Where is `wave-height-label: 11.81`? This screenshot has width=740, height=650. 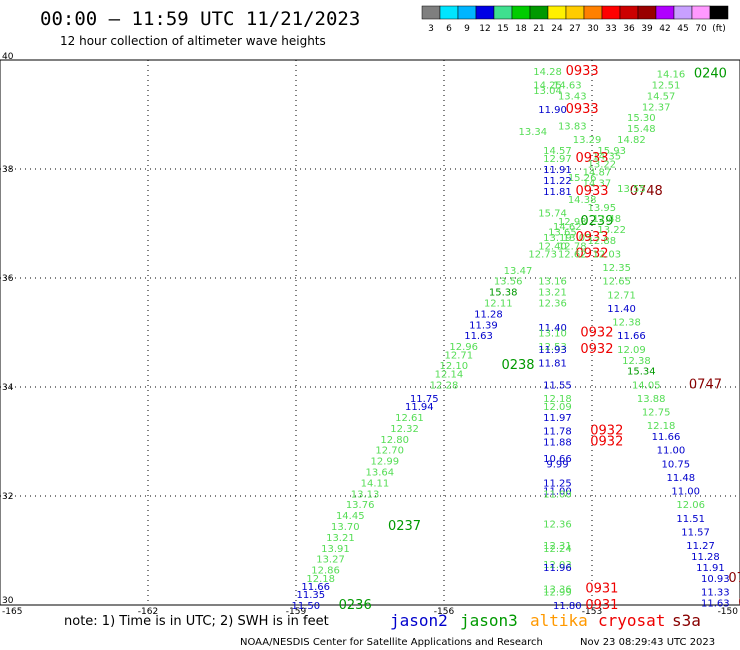
wave-height-label: 11.81 is located at coordinates (552, 363).